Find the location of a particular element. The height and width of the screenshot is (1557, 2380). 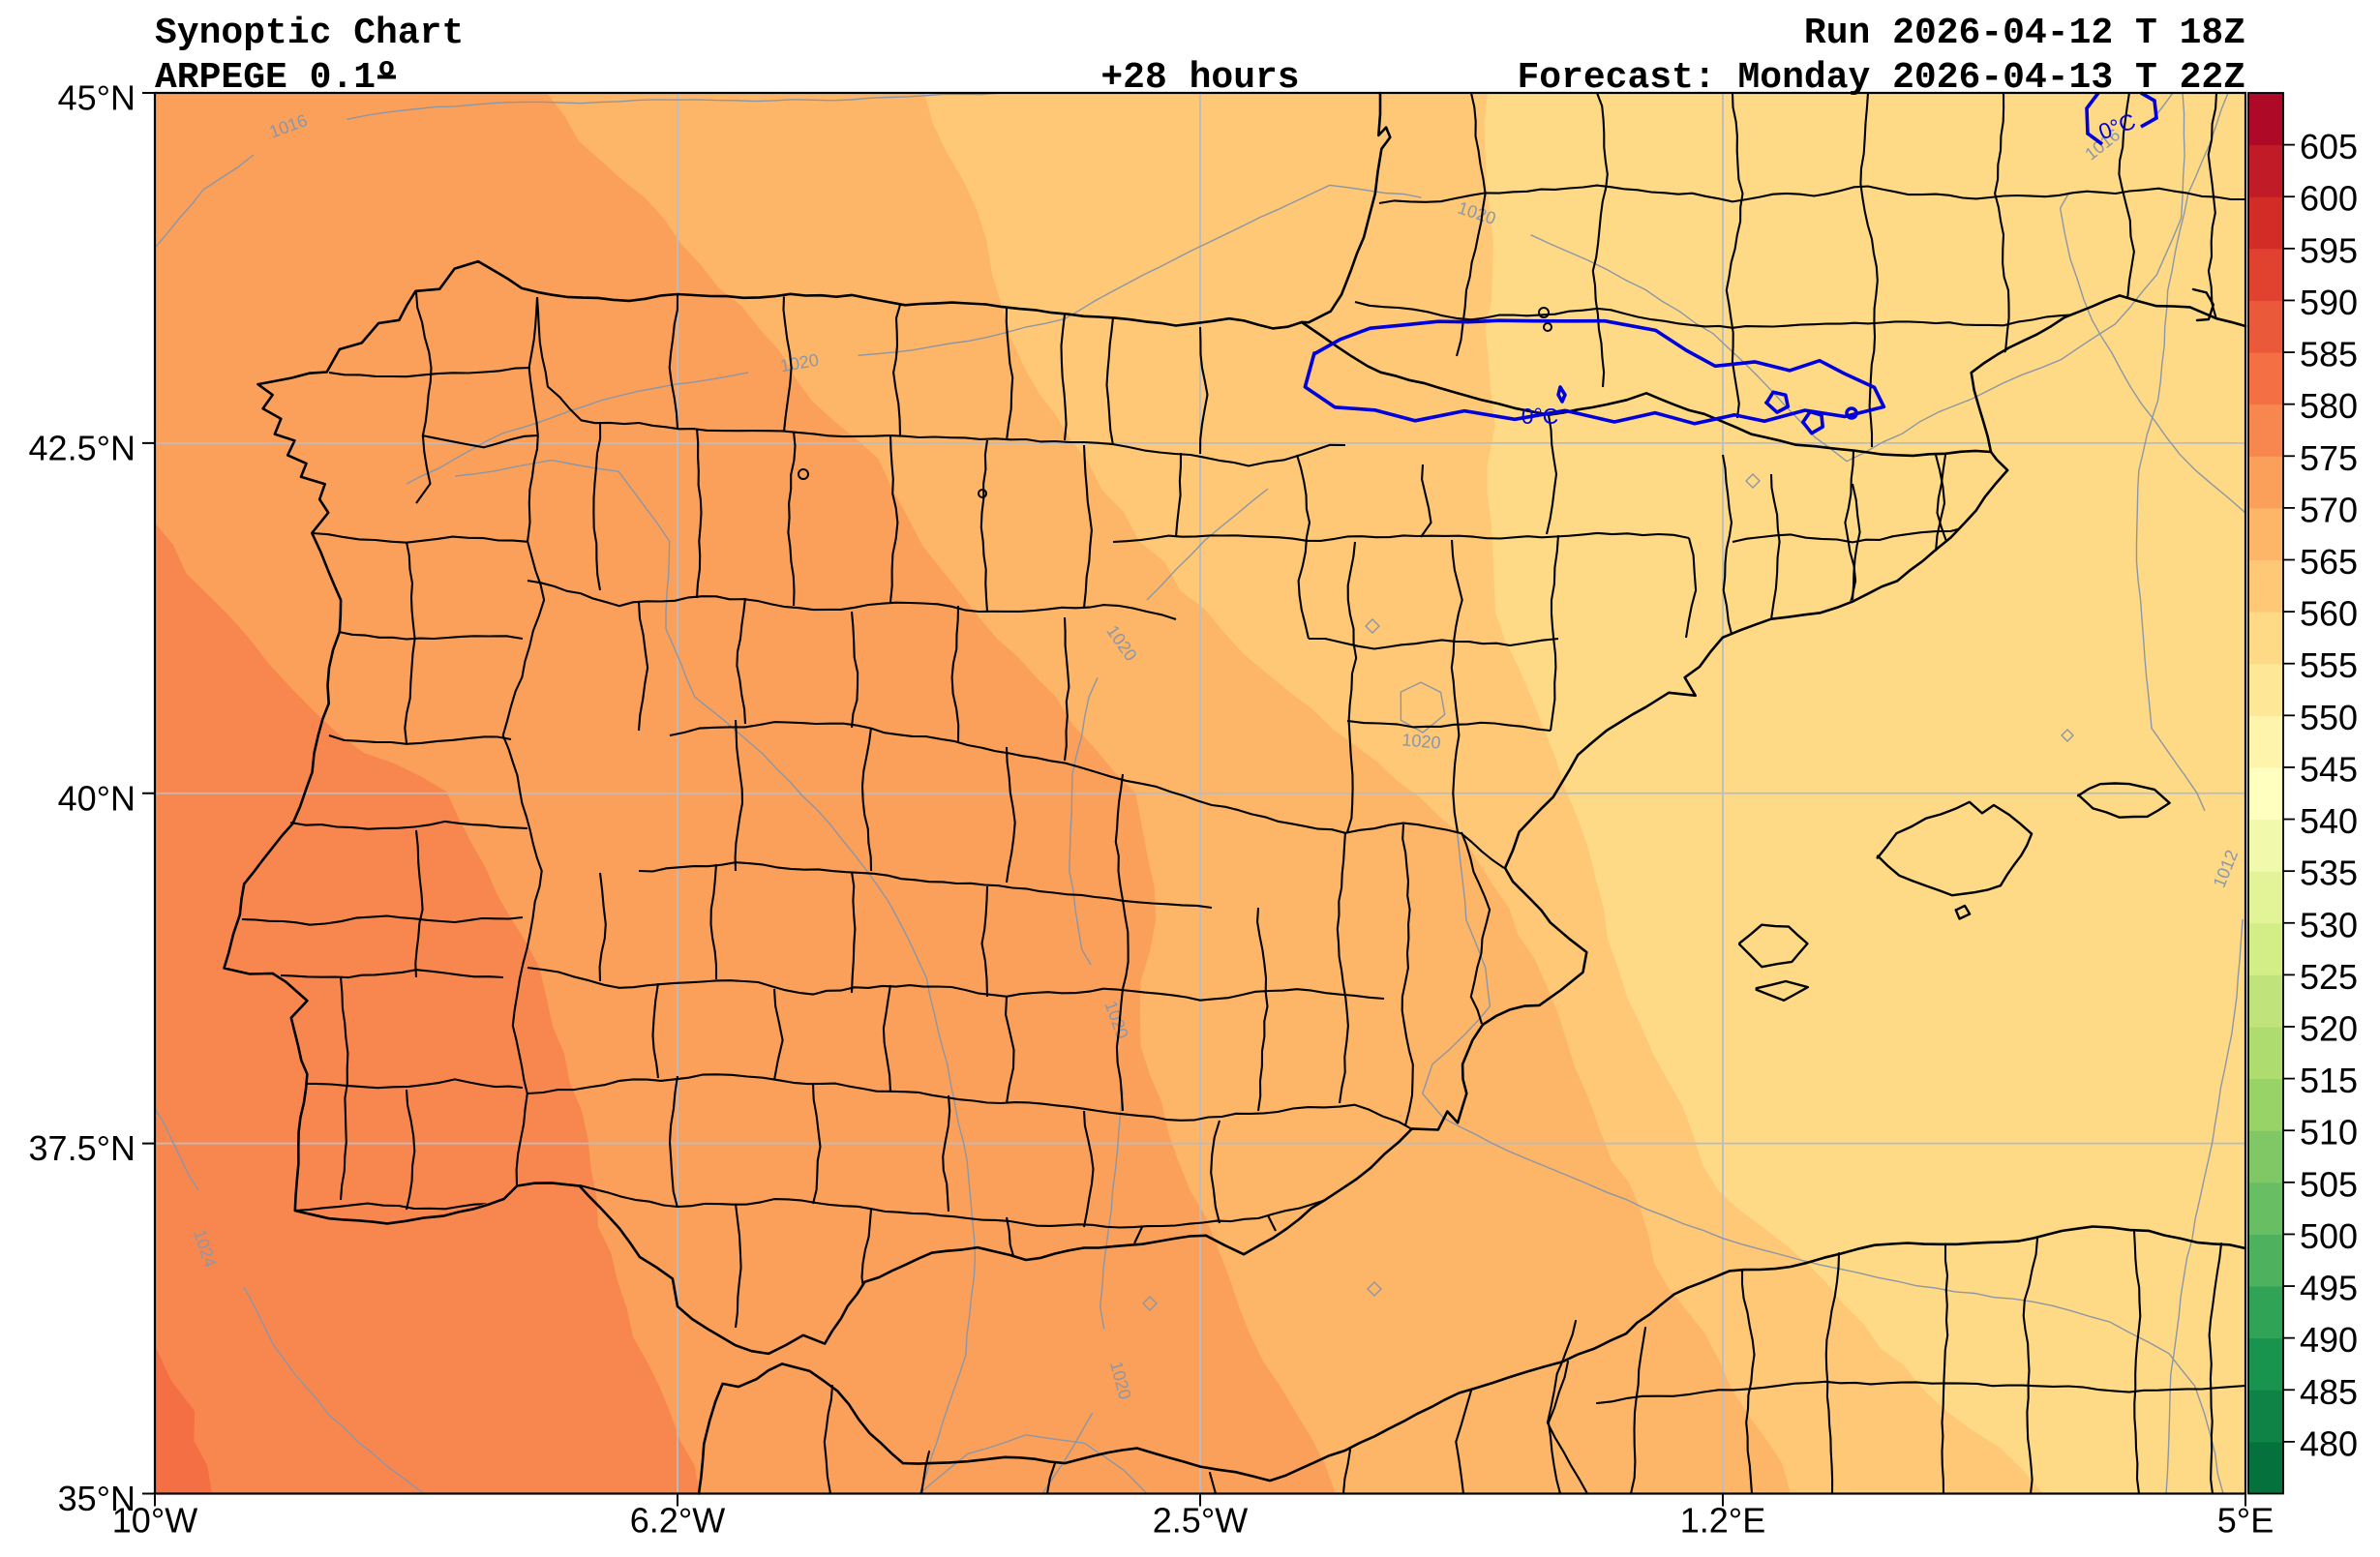

svg-text: 555 is located at coordinates (2329, 665).